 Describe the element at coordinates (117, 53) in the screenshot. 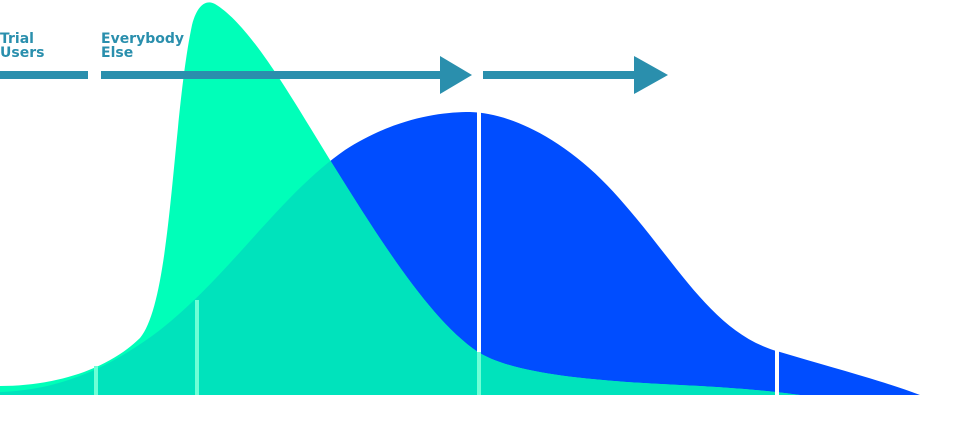

I see `label-everybody-line2: Else` at that location.